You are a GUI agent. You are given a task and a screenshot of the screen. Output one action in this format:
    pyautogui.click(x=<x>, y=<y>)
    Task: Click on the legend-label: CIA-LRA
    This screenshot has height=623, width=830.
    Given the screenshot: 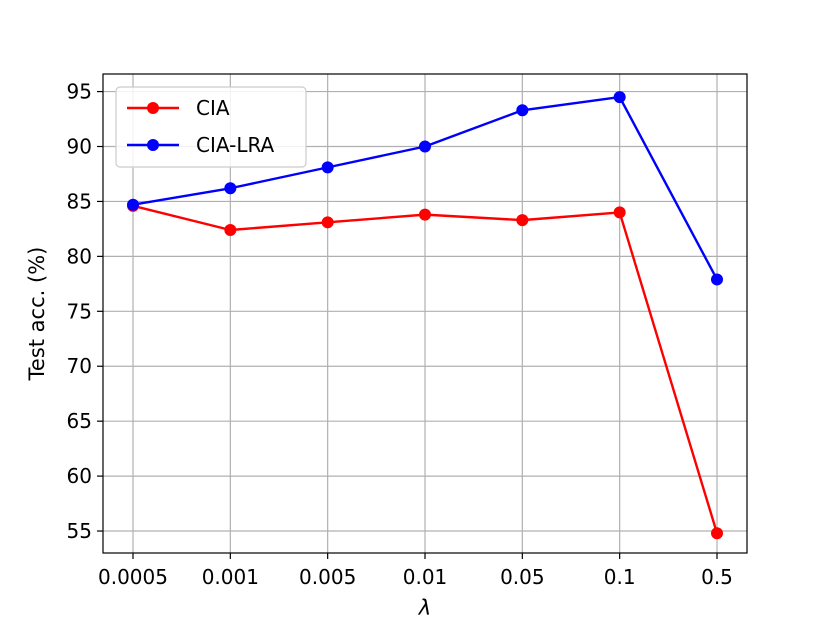 What is the action you would take?
    pyautogui.click(x=235, y=145)
    